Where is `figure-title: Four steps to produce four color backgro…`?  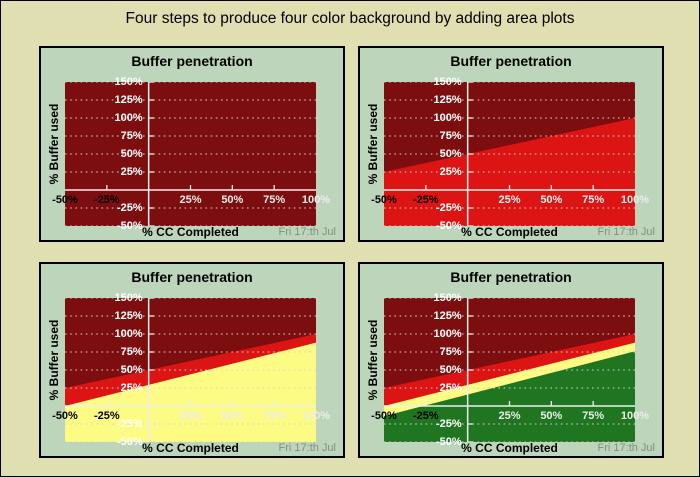 figure-title: Four steps to produce four color backgro… is located at coordinates (350, 18).